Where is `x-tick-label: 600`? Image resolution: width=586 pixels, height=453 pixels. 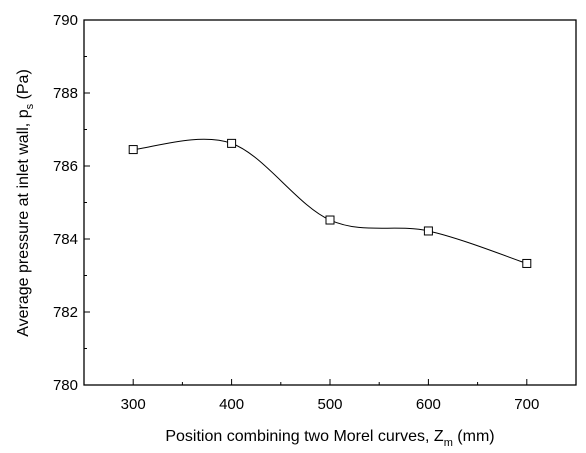 x-tick-label: 600 is located at coordinates (428, 404).